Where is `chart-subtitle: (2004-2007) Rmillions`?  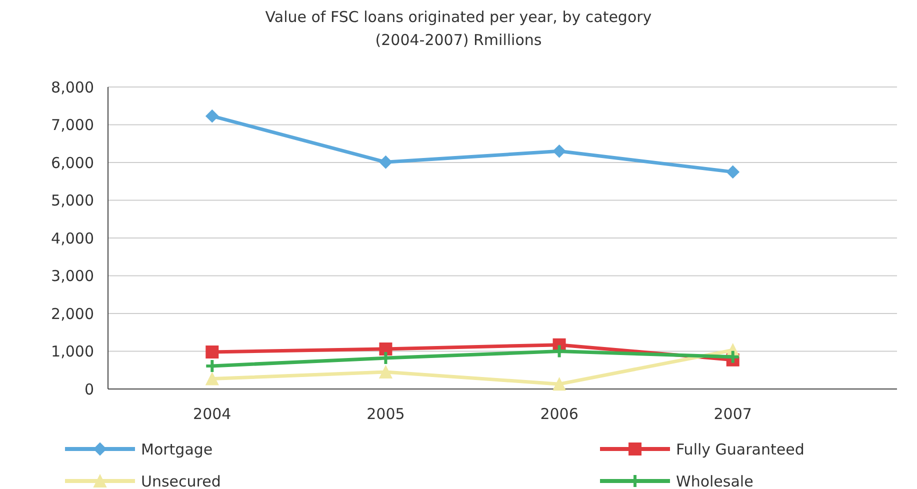
chart-subtitle: (2004-2007) Rmillions is located at coordinates (458, 40).